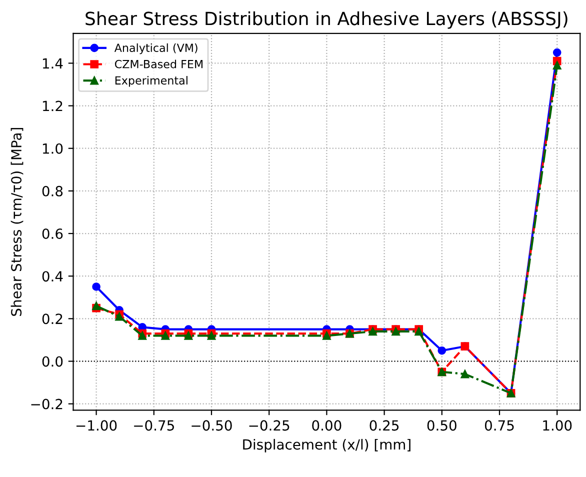 Image resolution: width=586 pixels, height=477 pixels. I want to click on x-tick-label: 1.00, so click(557, 425).